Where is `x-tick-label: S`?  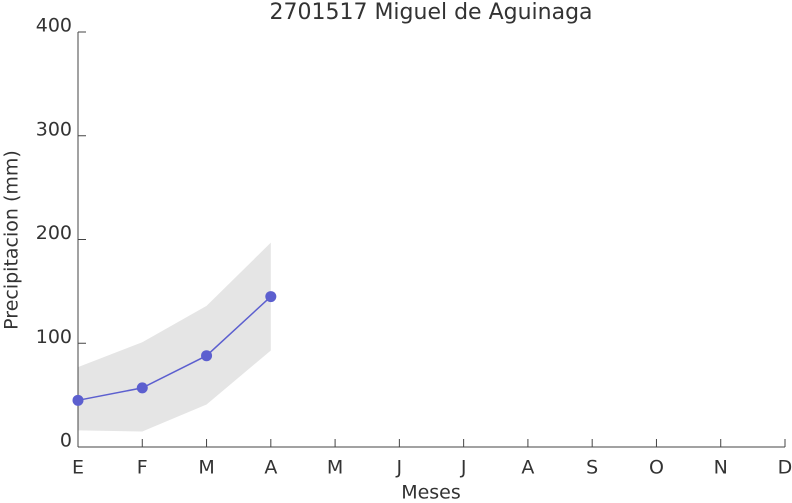 x-tick-label: S is located at coordinates (592, 468).